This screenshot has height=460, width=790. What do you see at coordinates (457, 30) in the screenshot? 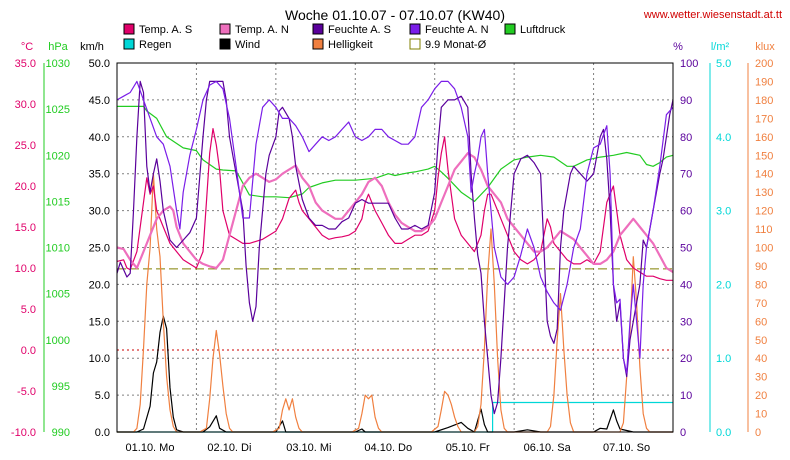
I see `legend-label-feuchte_n: Feuchte A. N` at bounding box center [457, 30].